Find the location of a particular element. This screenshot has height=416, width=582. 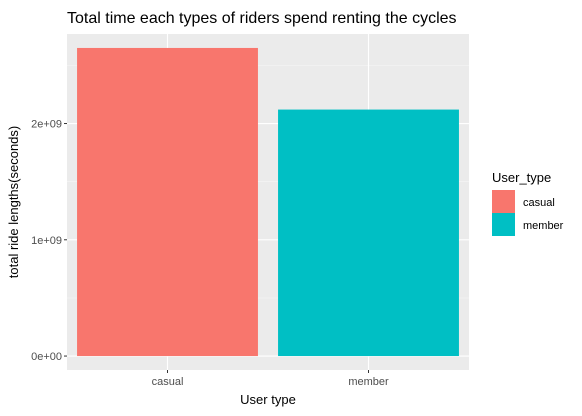

y-axis-title: total ride lengths(seconds) is located at coordinates (13, 202).